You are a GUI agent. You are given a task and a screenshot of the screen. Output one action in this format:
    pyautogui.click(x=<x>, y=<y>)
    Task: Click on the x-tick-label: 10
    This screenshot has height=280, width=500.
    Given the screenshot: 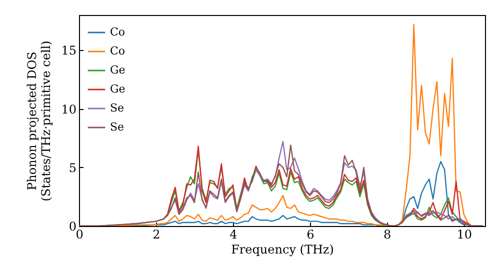 What is the action you would take?
    pyautogui.click(x=464, y=235)
    